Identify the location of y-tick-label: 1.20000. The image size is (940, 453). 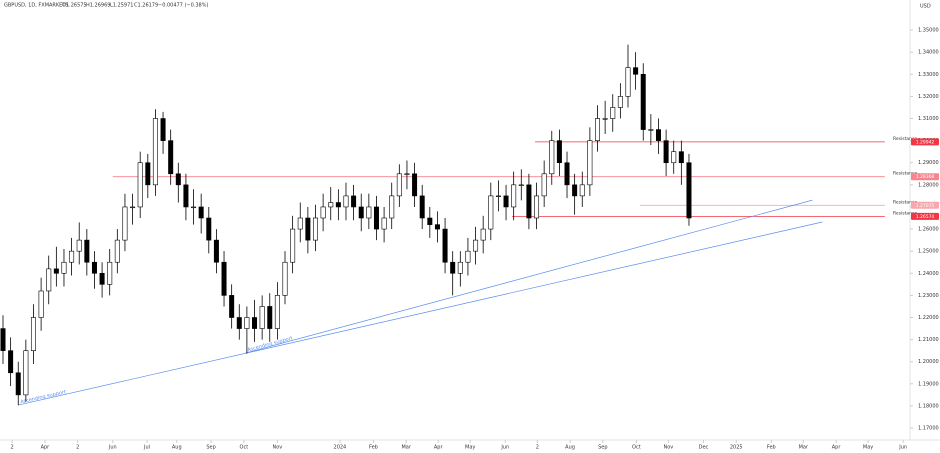
(928, 362).